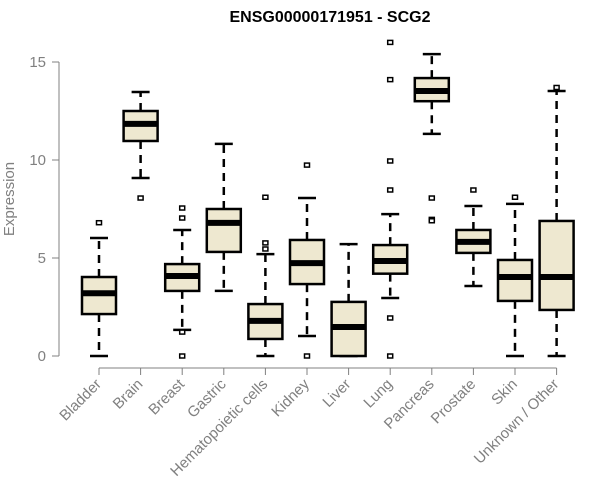  What do you see at coordinates (432, 138) in the screenshot?
I see `box-pancreas` at bounding box center [432, 138].